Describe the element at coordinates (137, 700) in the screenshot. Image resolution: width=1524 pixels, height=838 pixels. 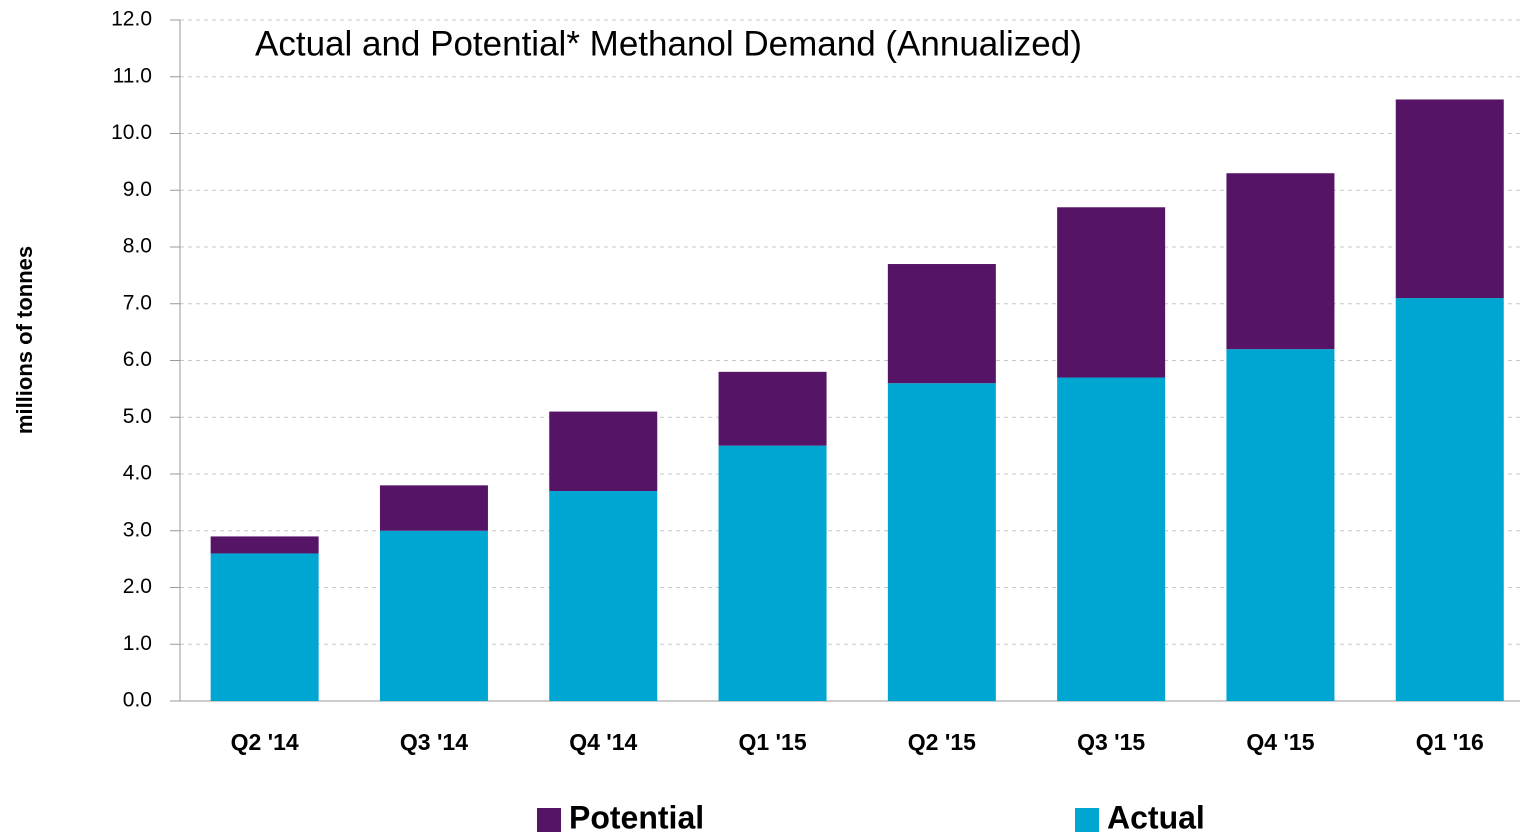
I see `y-tick-label: 0.0` at that location.